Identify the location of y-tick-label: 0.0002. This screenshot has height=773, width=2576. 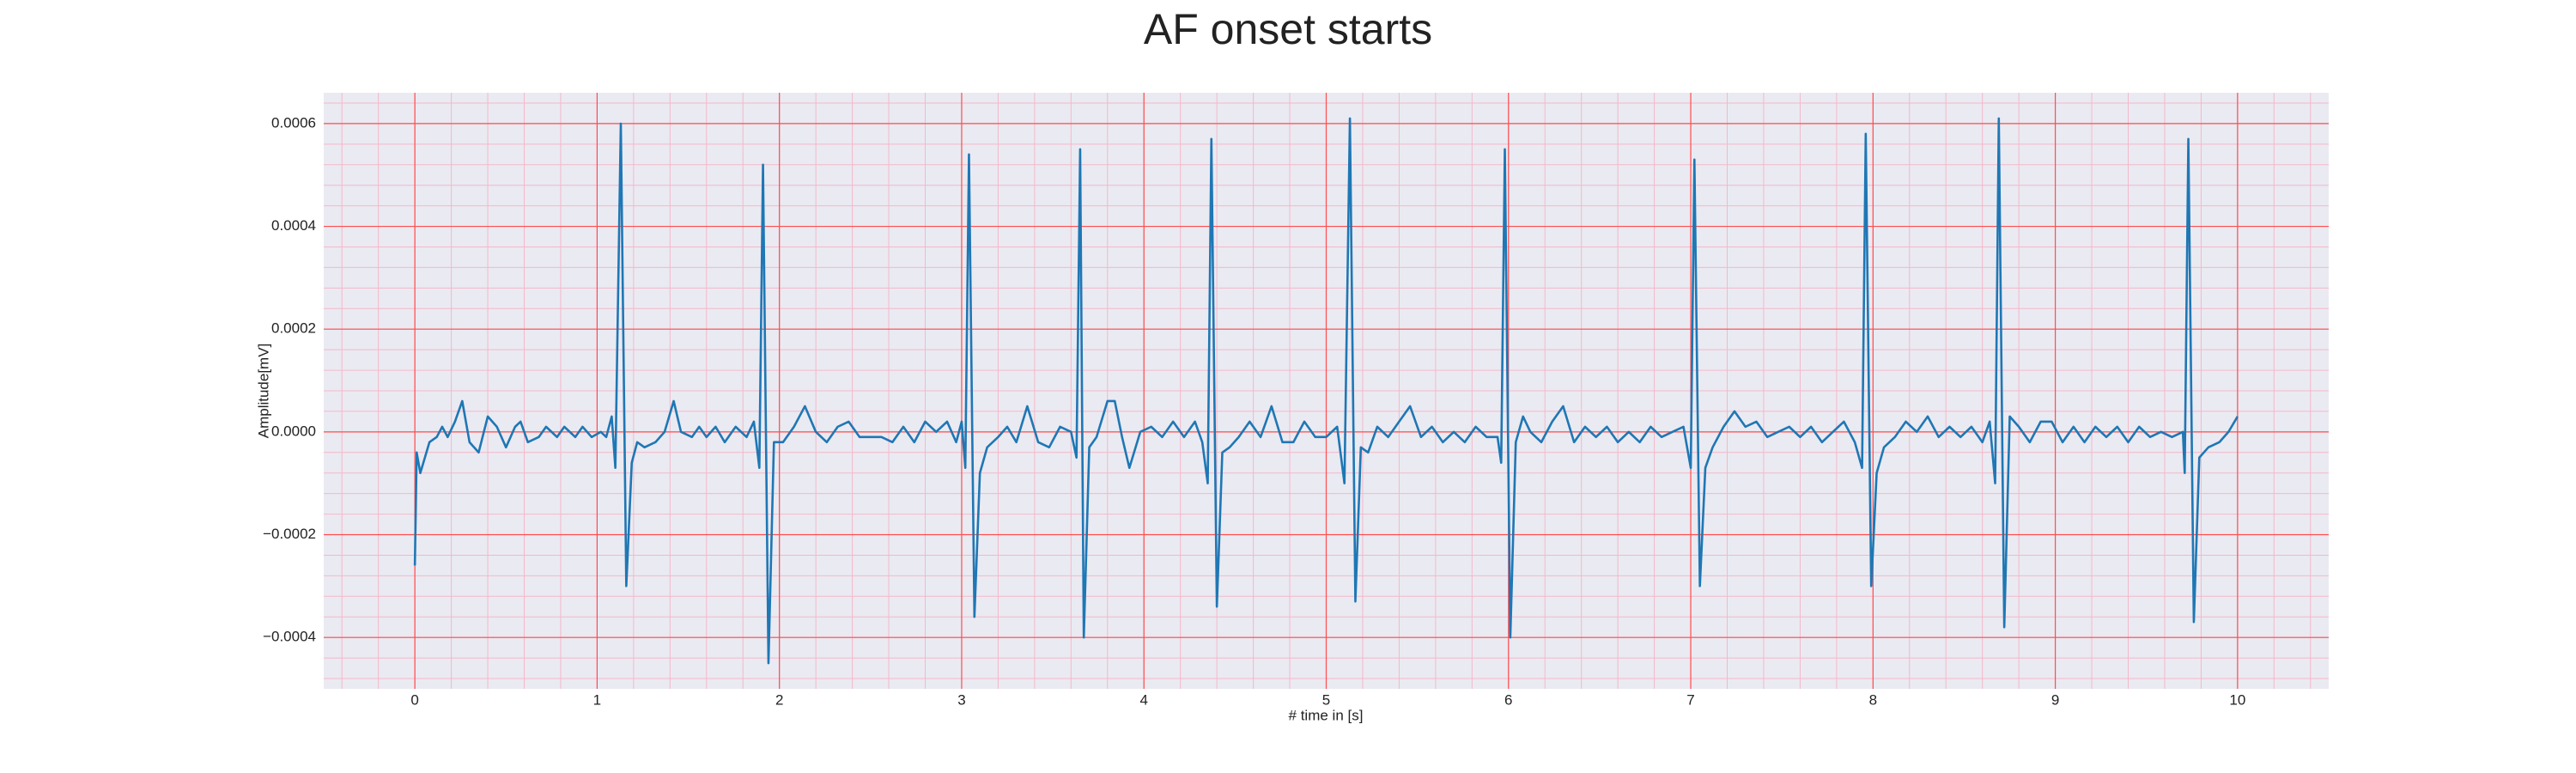
(293, 328).